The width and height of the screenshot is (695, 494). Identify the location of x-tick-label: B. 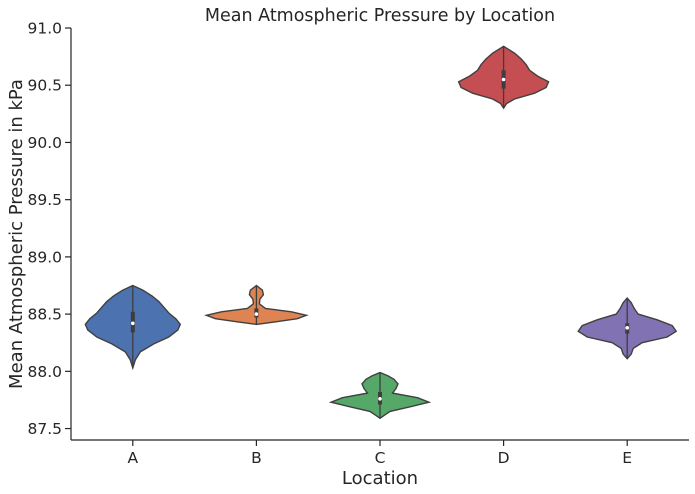
(256, 458).